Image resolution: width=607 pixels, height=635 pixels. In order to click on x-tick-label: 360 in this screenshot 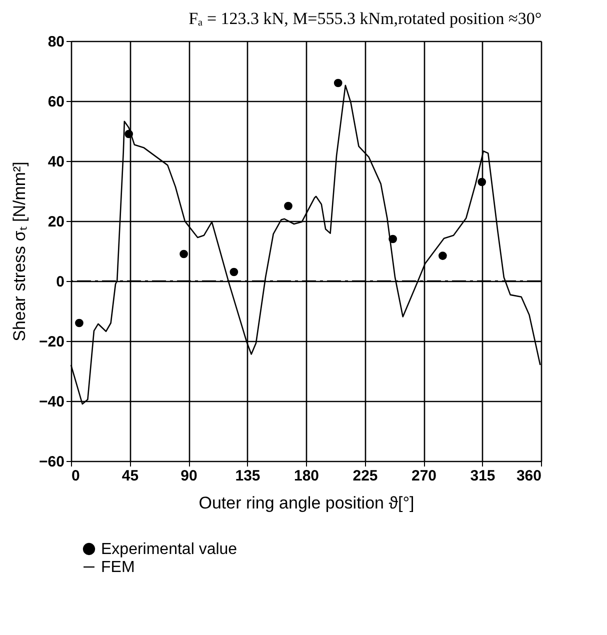, I will do `click(529, 476)`.